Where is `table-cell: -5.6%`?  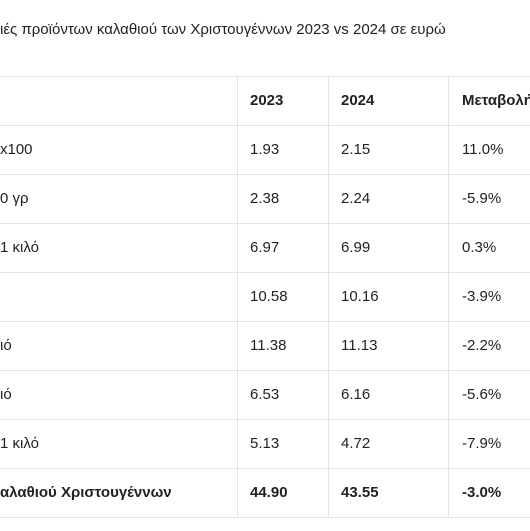
table-cell: -5.6% is located at coordinates (482, 394).